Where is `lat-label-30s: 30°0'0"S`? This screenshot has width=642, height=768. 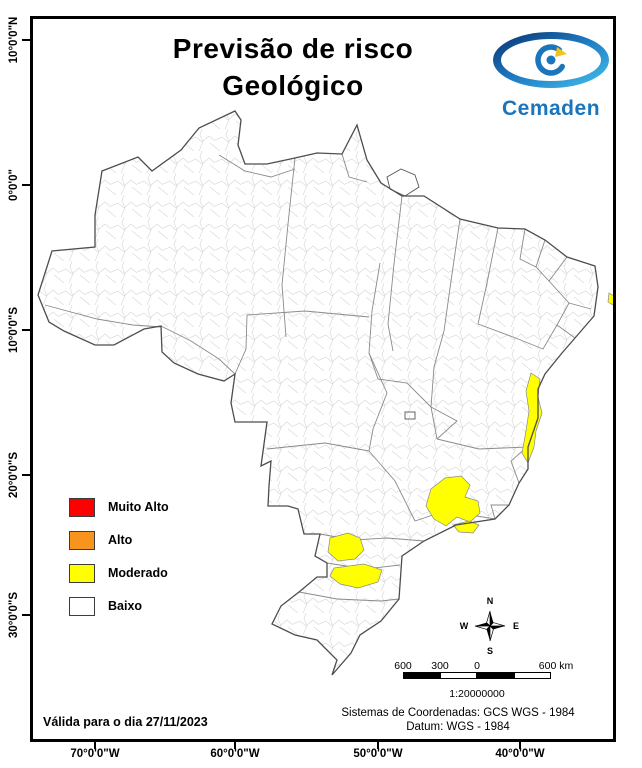
lat-label-30s: 30°0'0"S is located at coordinates (14, 615).